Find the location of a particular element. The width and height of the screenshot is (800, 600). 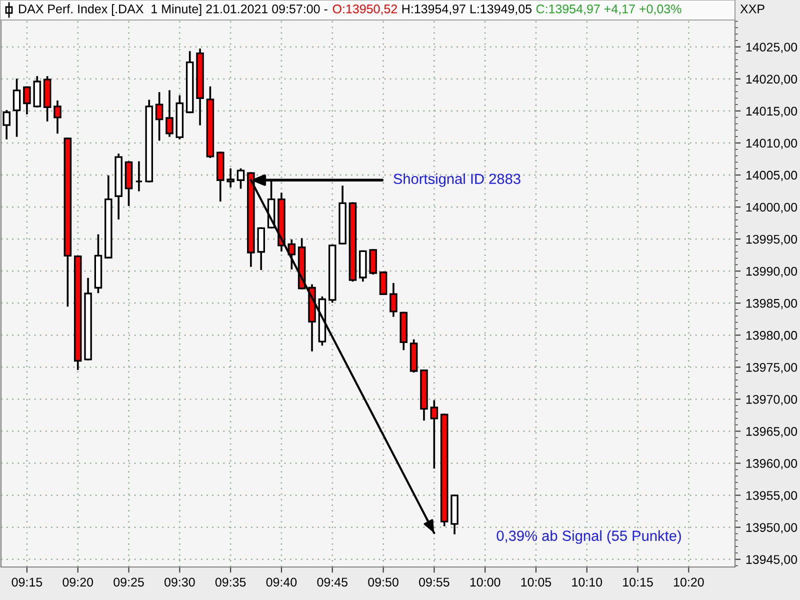

y-axis-title: XXP is located at coordinates (752, 9).